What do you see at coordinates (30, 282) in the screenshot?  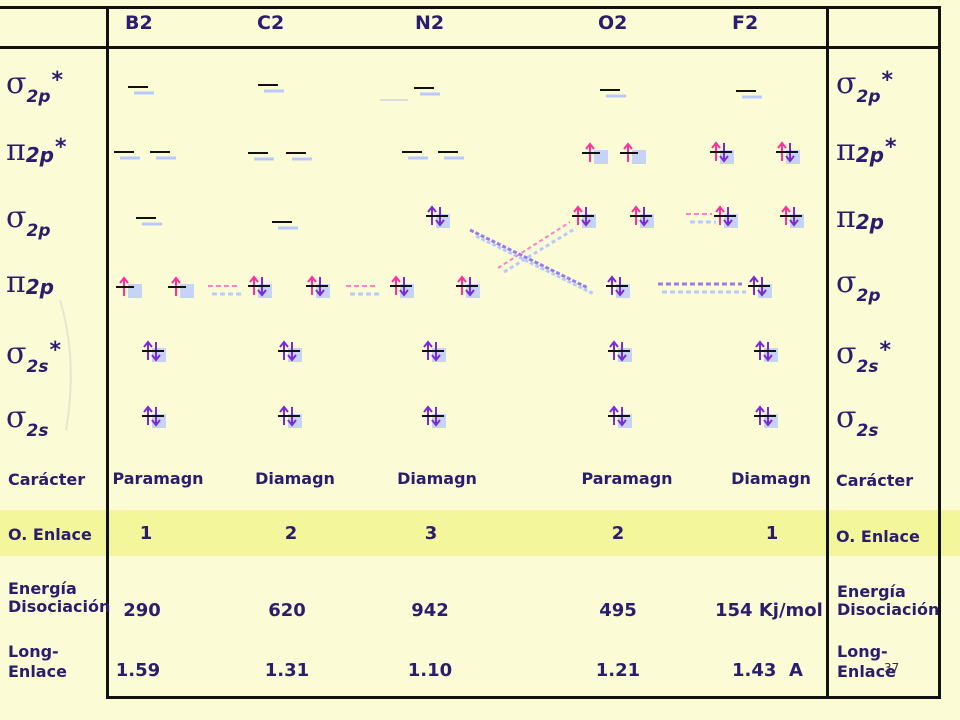 I see `left-label-pi2p: π2p` at bounding box center [30, 282].